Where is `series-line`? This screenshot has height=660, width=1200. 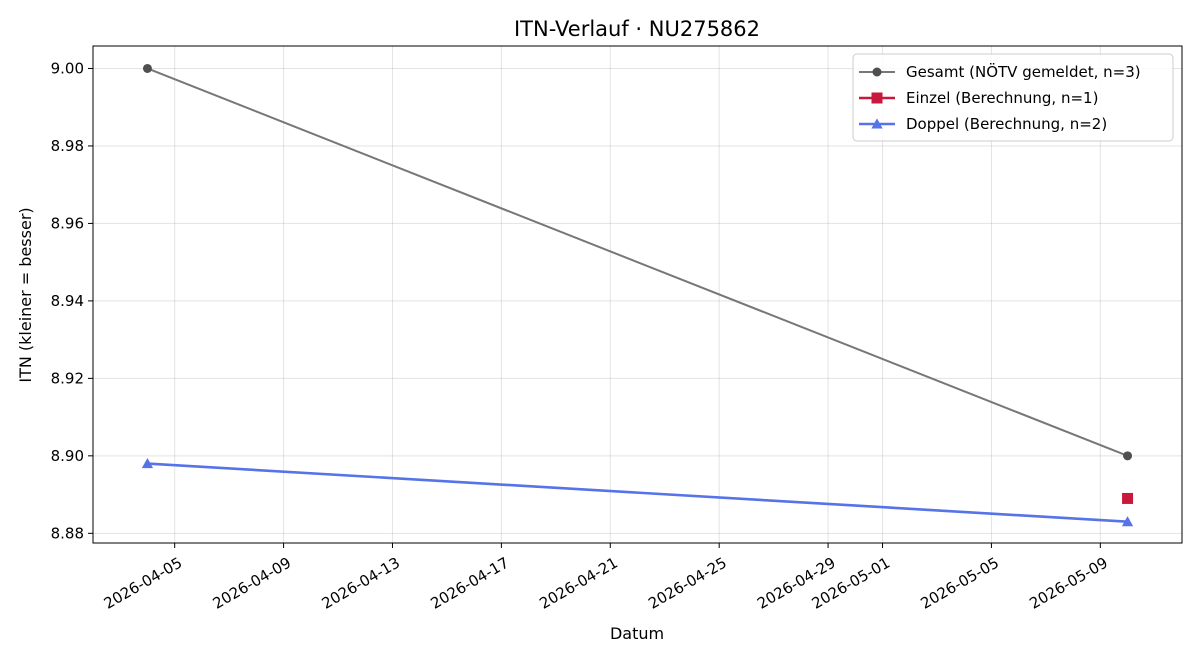
series-line is located at coordinates (637, 492).